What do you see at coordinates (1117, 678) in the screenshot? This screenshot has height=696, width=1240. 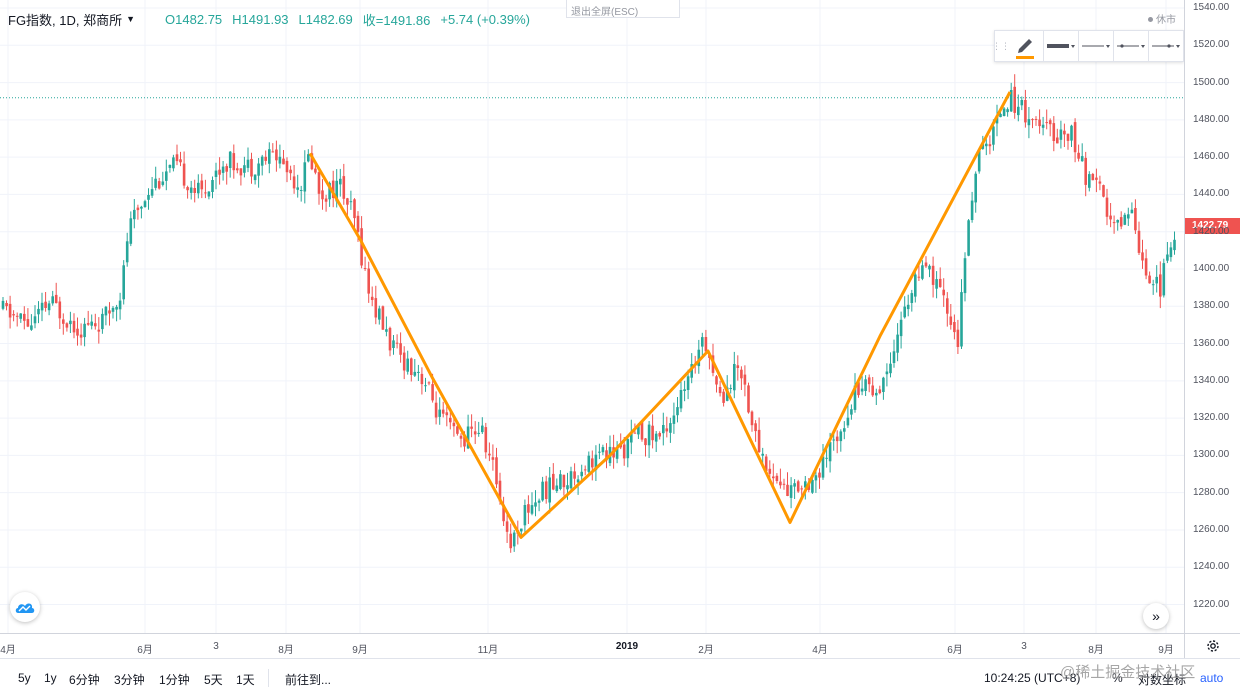 I see `percent-scale-toggle: %` at bounding box center [1117, 678].